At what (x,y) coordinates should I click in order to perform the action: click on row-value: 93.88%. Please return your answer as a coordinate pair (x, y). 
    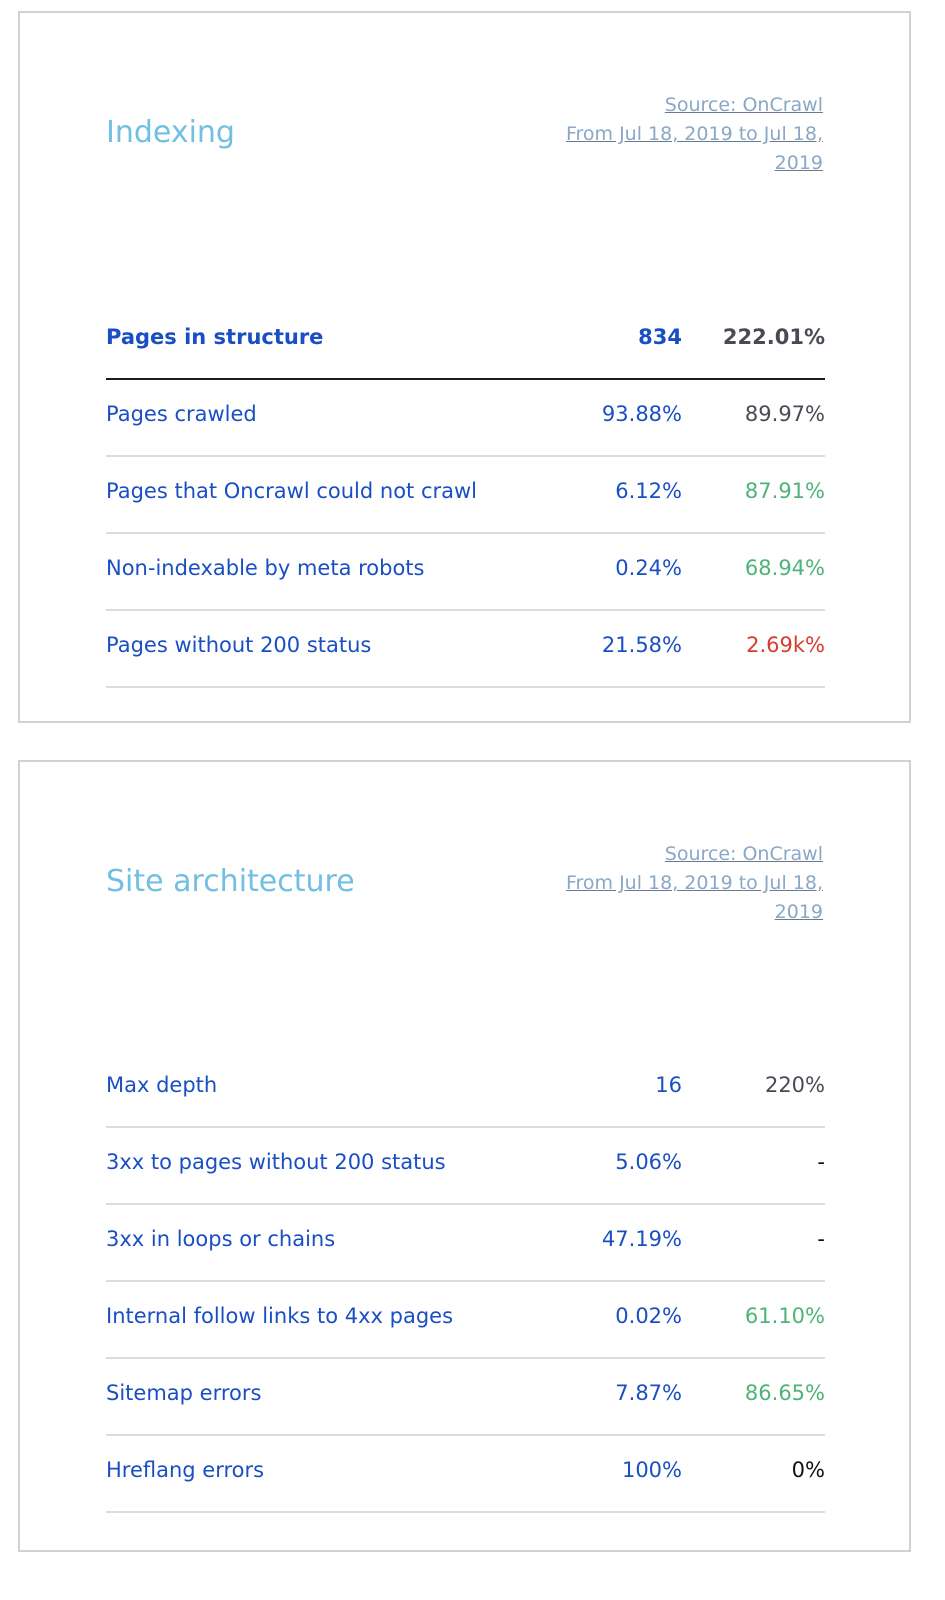
    Looking at the image, I should click on (641, 414).